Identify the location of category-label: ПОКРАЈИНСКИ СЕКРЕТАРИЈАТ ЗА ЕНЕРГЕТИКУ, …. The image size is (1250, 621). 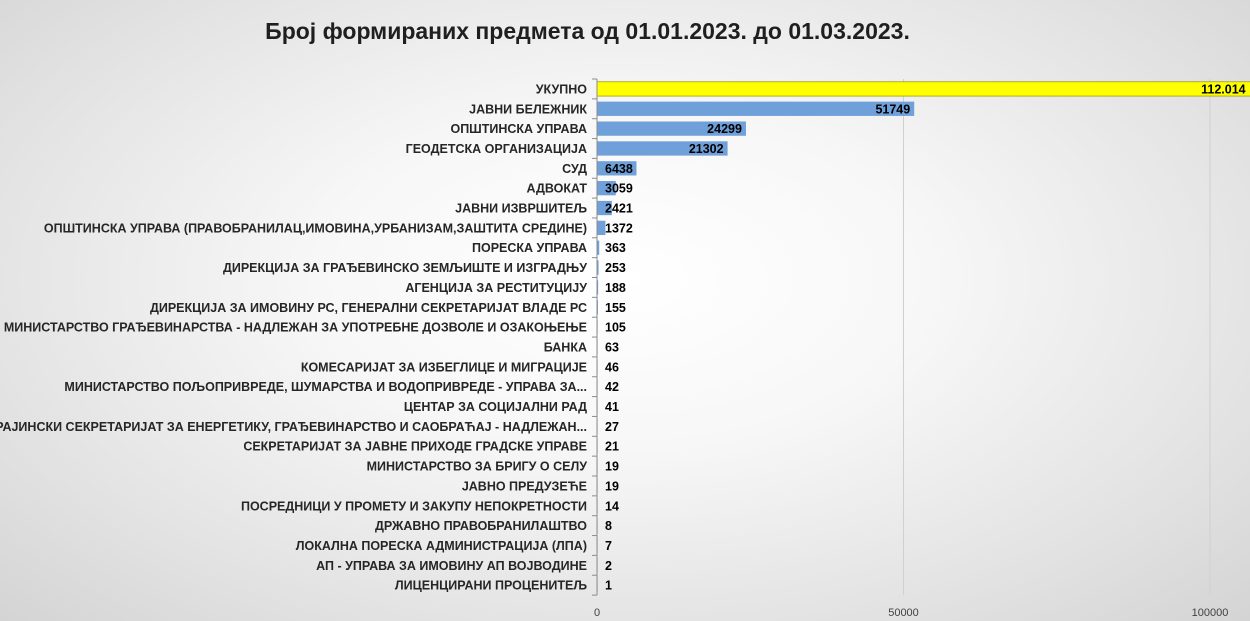
(293, 427).